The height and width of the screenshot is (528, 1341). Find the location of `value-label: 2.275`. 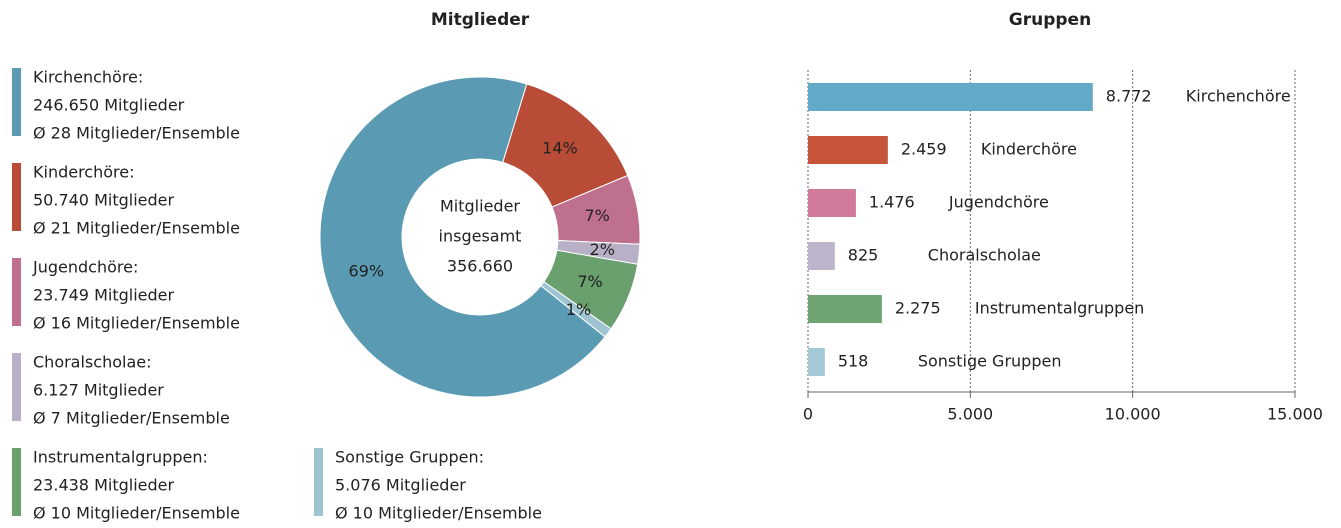

value-label: 2.275 is located at coordinates (918, 308).